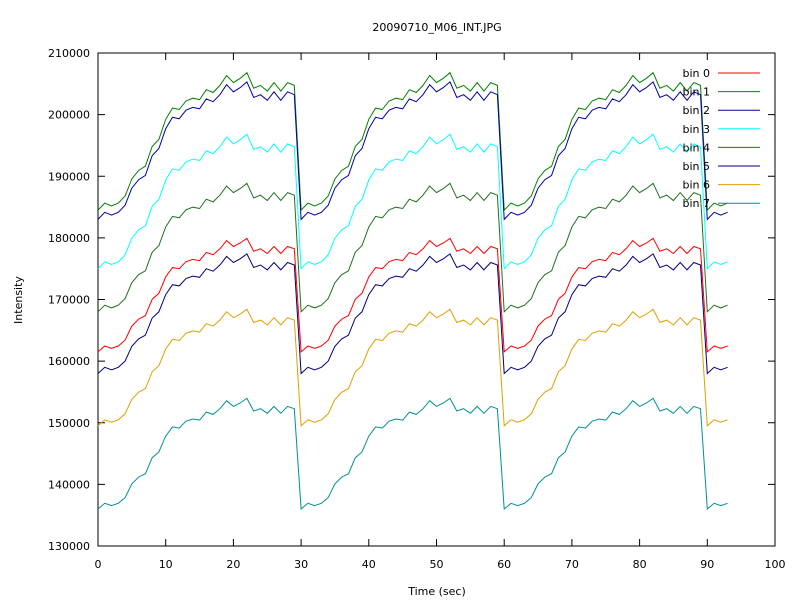 The height and width of the screenshot is (600, 800). What do you see at coordinates (69, 300) in the screenshot?
I see `y-tick-label: 170000` at bounding box center [69, 300].